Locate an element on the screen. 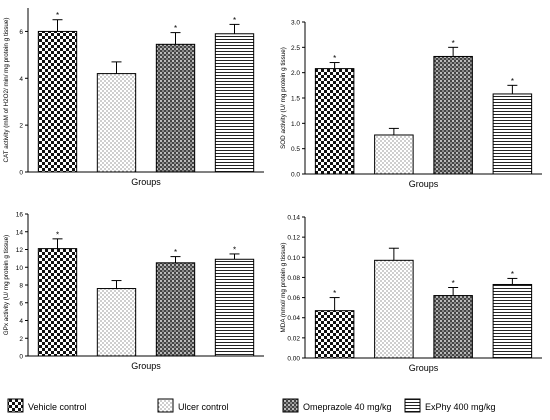  y-tick-label: 16 is located at coordinates (20, 215).